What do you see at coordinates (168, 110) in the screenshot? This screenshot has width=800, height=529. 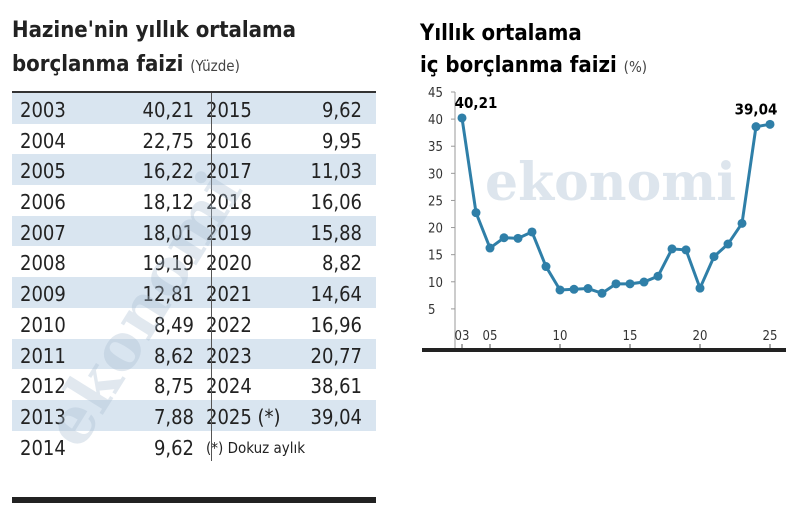 I see `rate: 40,21` at bounding box center [168, 110].